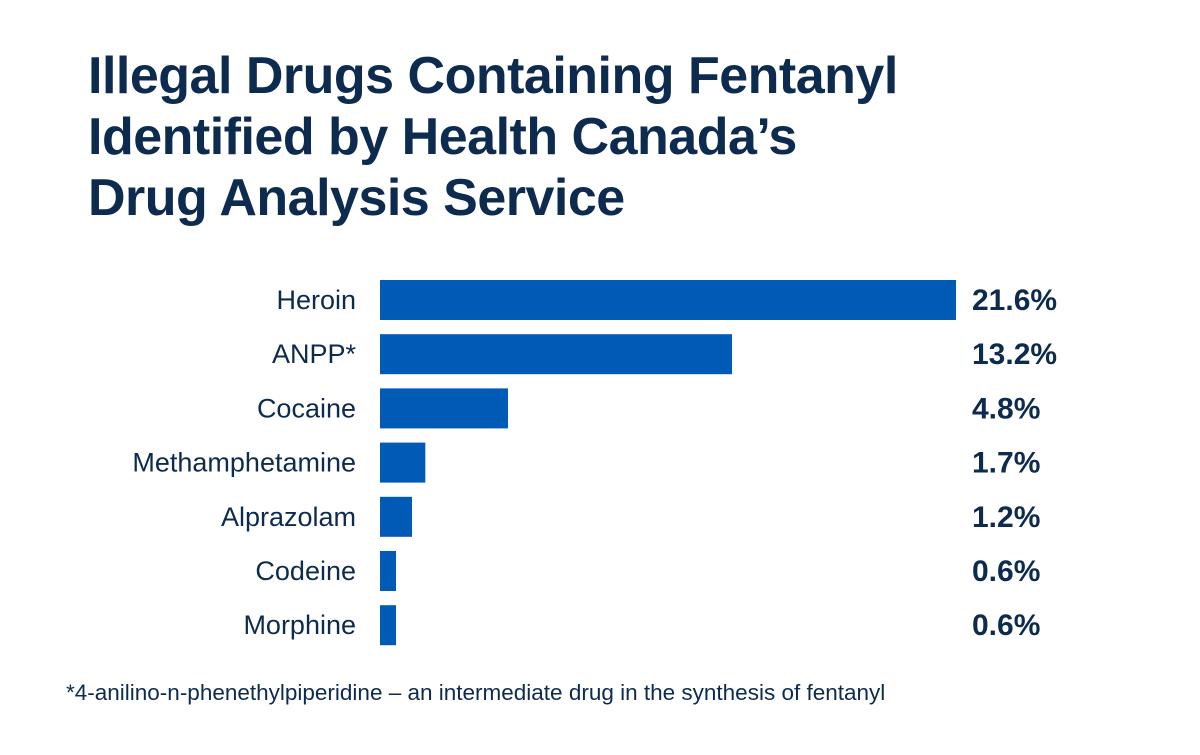 The height and width of the screenshot is (755, 1200). I want to click on category-label: Codeine, so click(305, 571).